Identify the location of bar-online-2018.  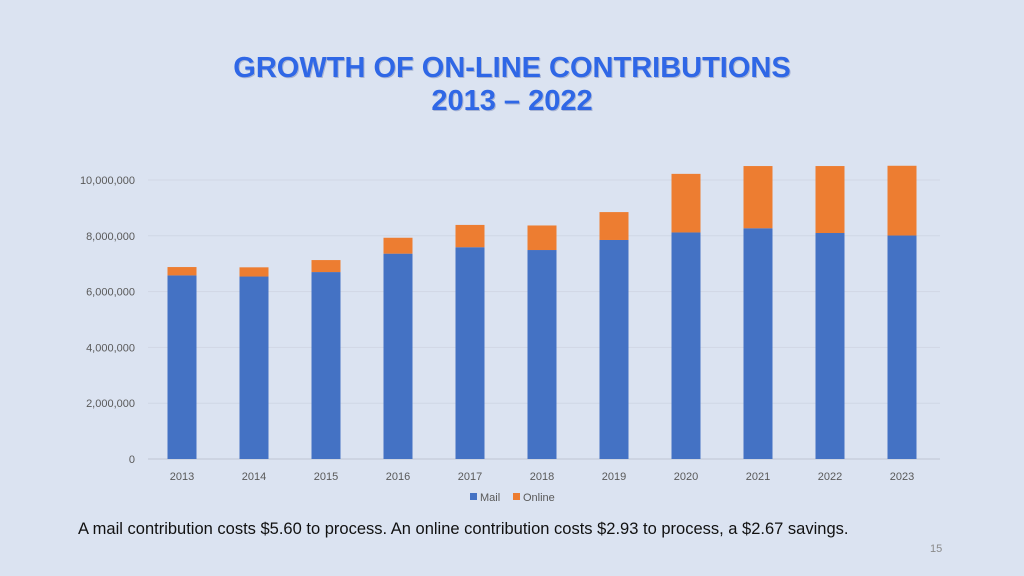
(542, 238).